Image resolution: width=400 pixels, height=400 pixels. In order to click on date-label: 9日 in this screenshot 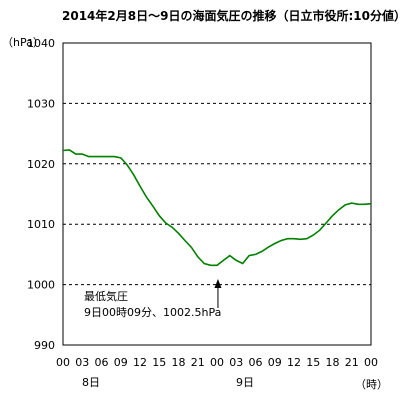, I will do `click(245, 382)`.